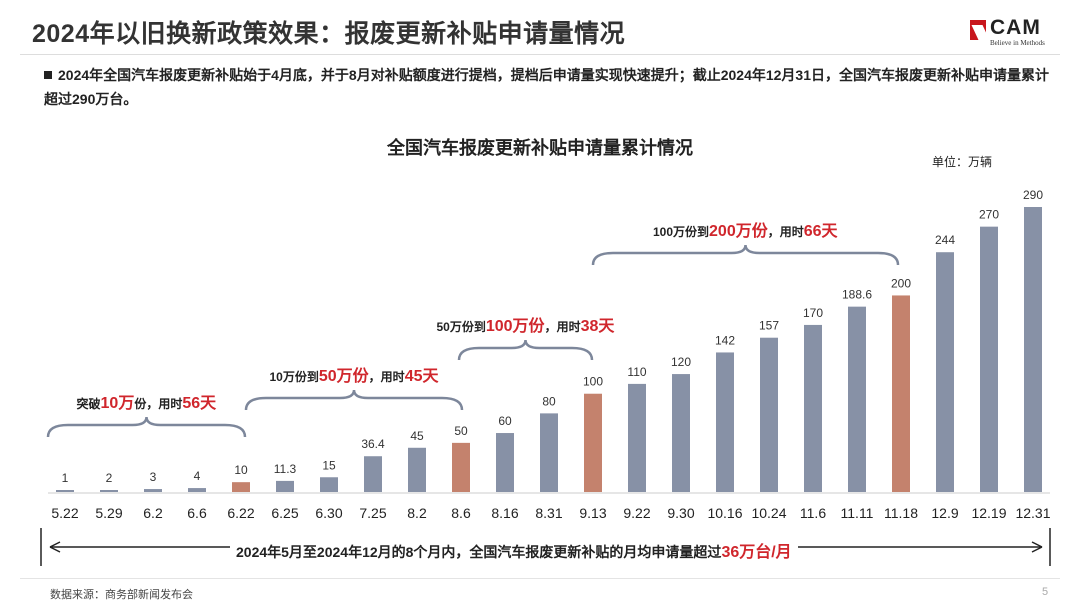  Describe the element at coordinates (592, 513) in the screenshot. I see `x-tick-label: 9.13` at that location.